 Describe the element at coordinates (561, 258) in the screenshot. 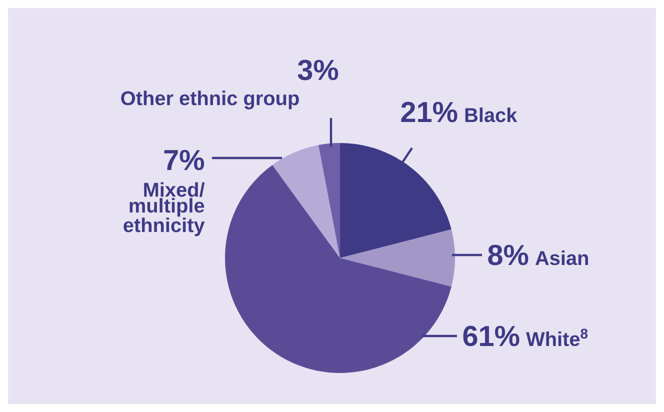

I see `slice-label: Asian` at that location.